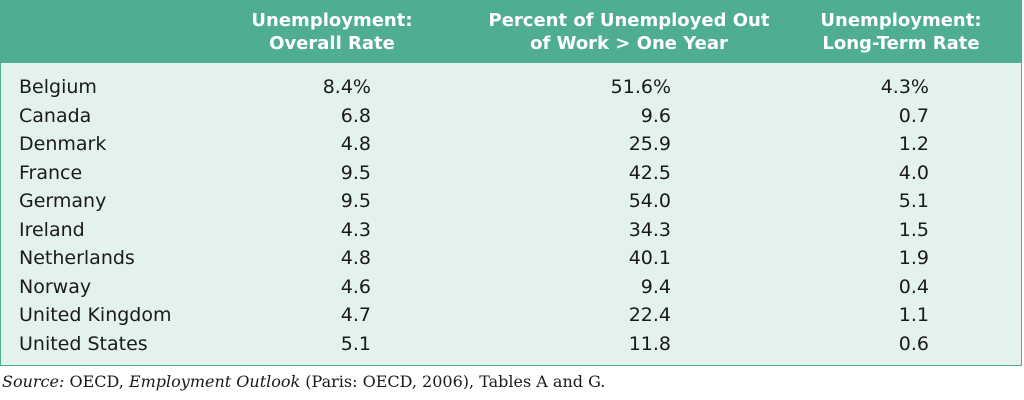  I want to click on percent-long-term-cell: 9.6, so click(655, 115).